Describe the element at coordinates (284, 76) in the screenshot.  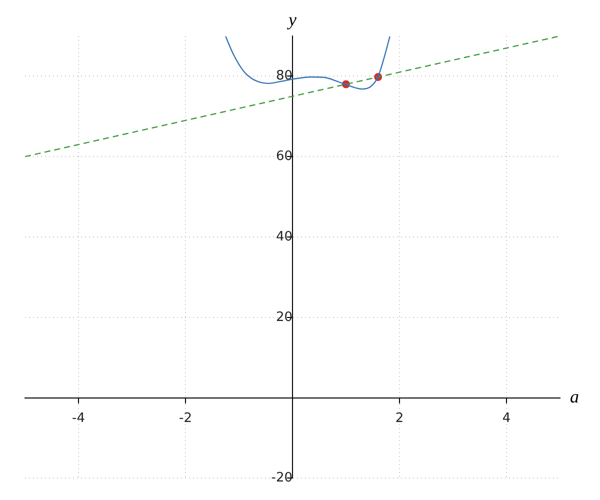
I see `y-tick-label: 80` at that location.